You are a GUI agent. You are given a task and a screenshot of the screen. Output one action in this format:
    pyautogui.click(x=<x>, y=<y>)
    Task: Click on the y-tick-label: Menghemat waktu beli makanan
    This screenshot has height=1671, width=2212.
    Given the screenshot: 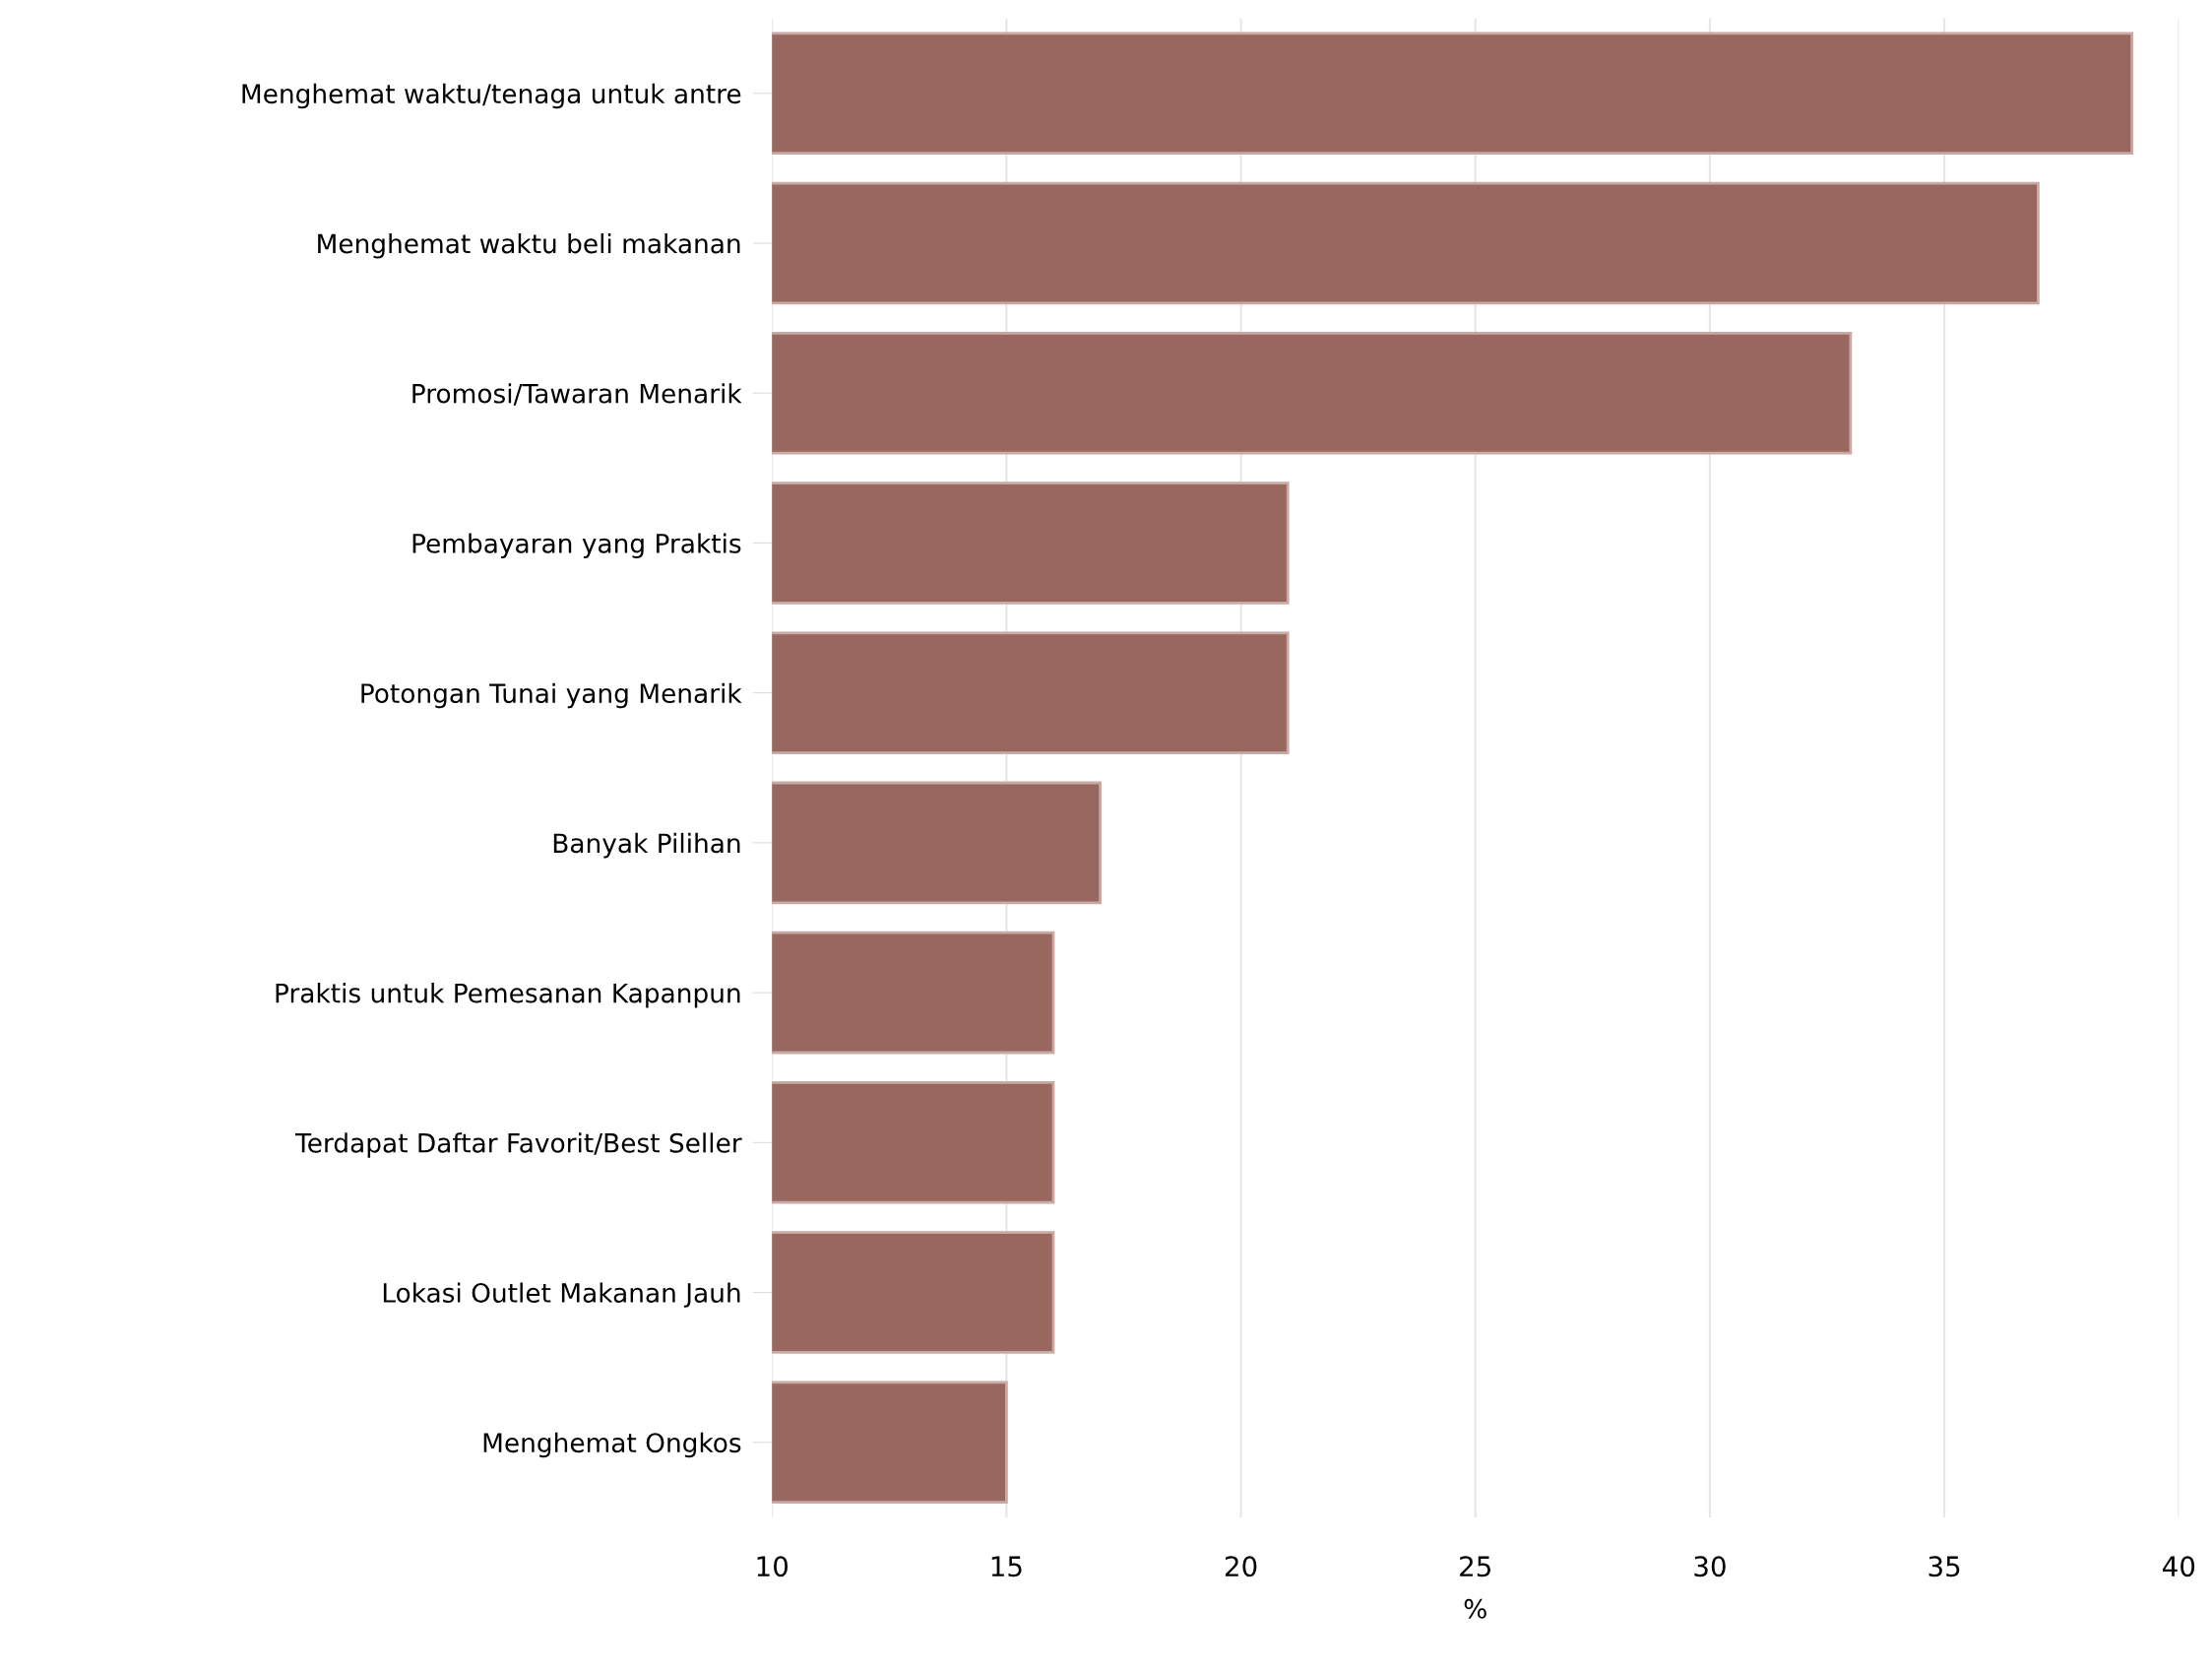 What is the action you would take?
    pyautogui.click(x=529, y=245)
    